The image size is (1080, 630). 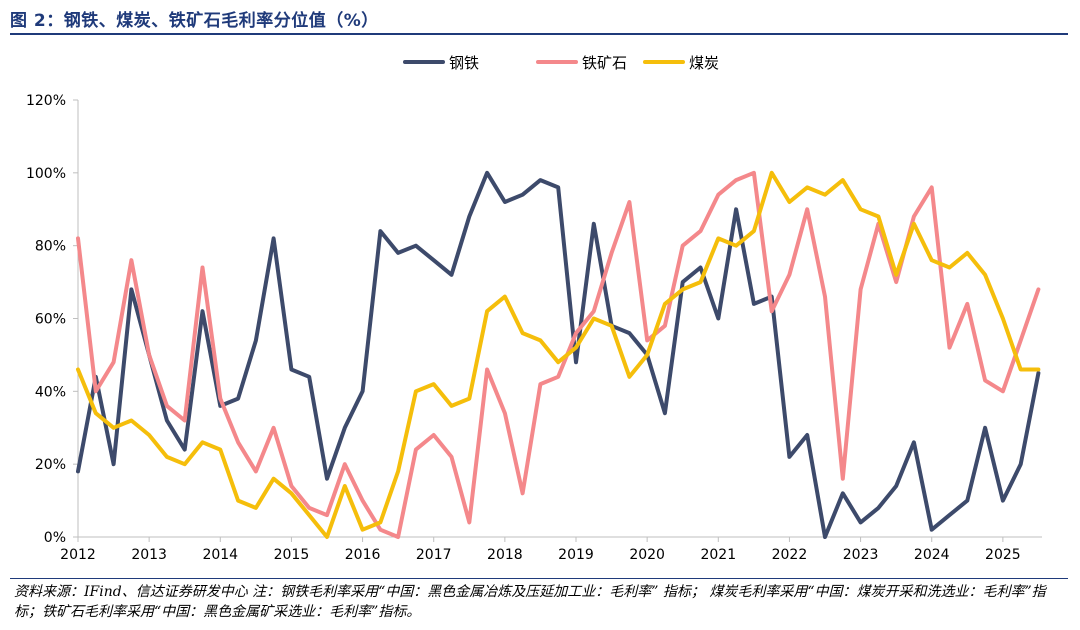 What do you see at coordinates (292, 555) in the screenshot?
I see `x-tick-label: 2015` at bounding box center [292, 555].